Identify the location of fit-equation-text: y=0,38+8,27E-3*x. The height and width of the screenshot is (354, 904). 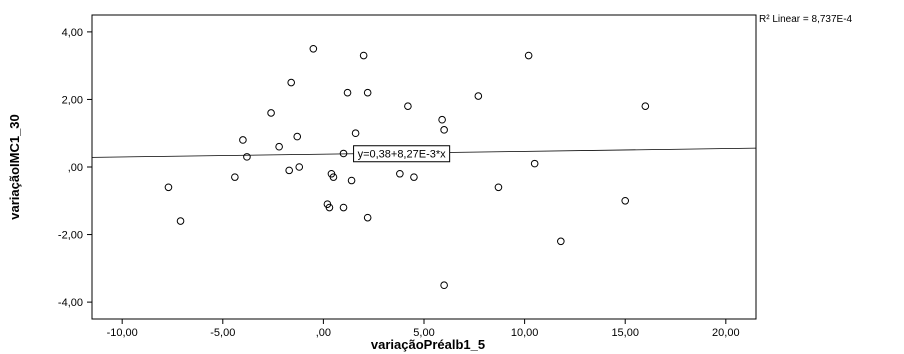
(402, 155).